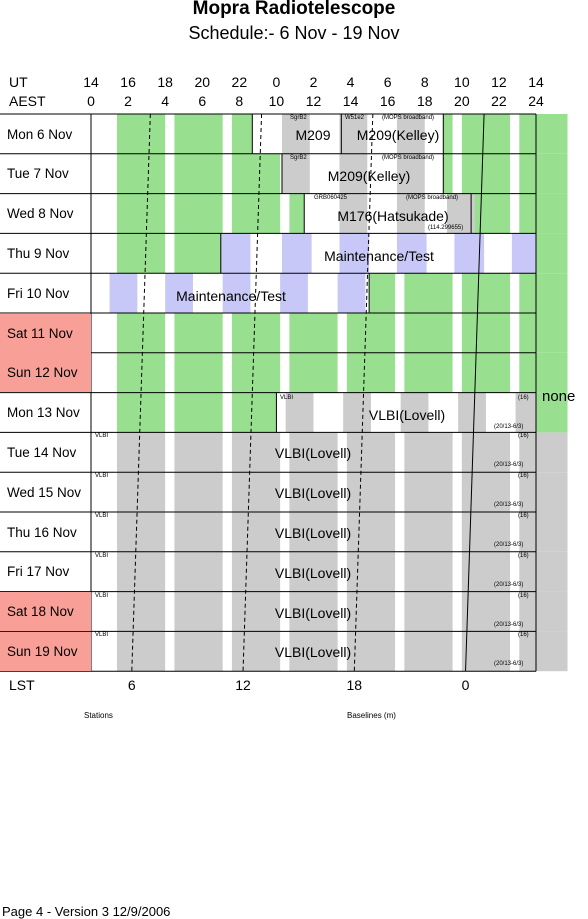 The height and width of the screenshot is (919, 588). I want to click on ut-hour-label: 4, so click(350, 82).